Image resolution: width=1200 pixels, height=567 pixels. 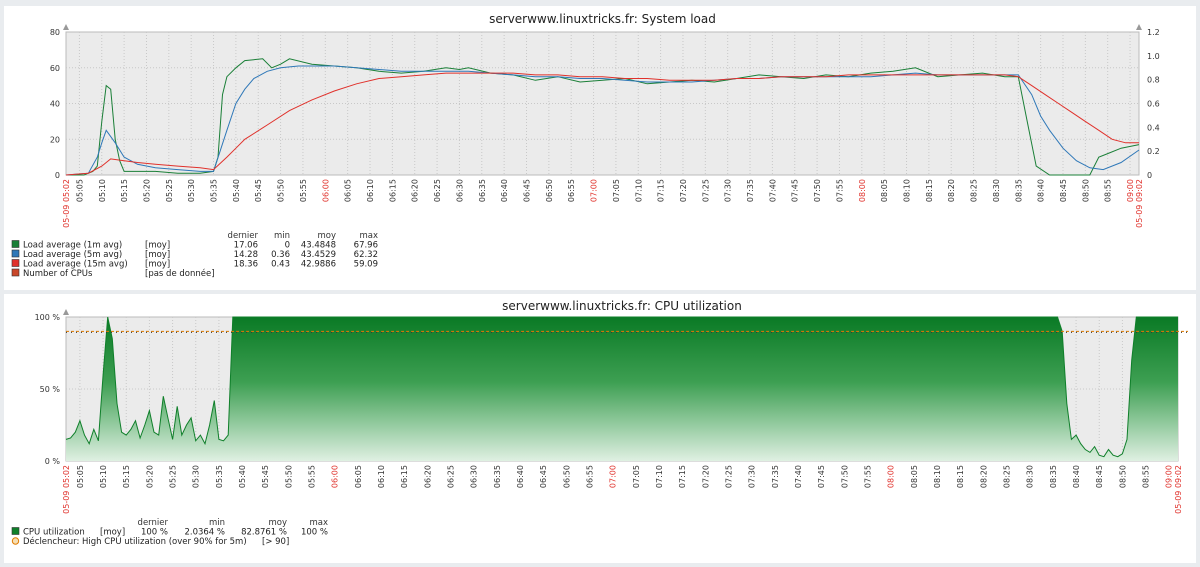 I want to click on y2-axis-arrow, so click(x=1139, y=27).